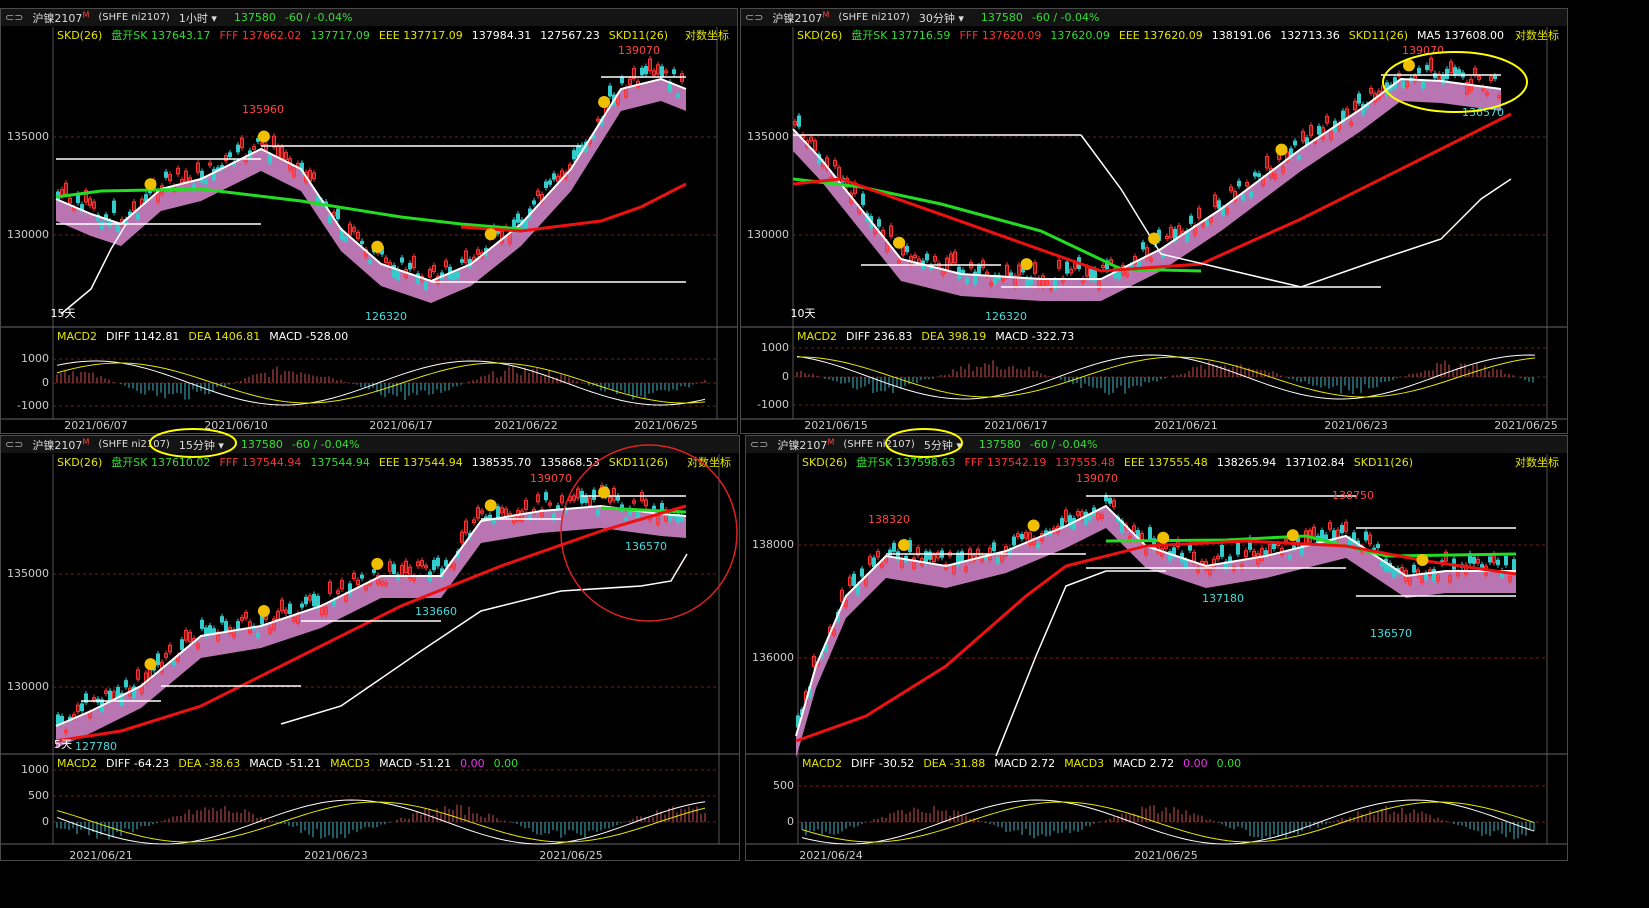 The width and height of the screenshot is (1649, 908). I want to click on macd-value: MACD3, so click(1084, 763).